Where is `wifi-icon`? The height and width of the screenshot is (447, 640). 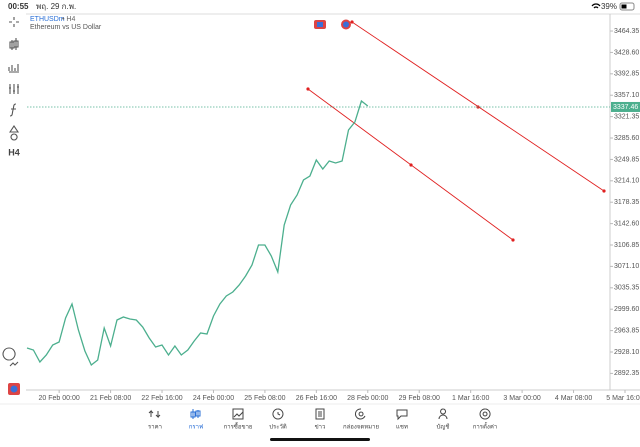
wifi-icon is located at coordinates (596, 6).